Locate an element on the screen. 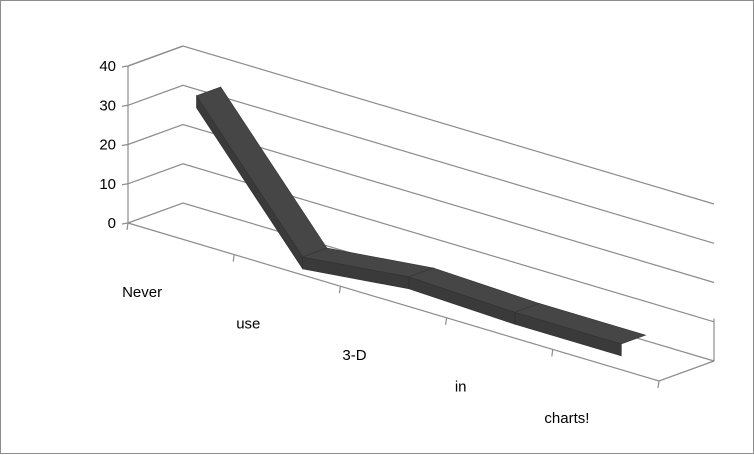 This screenshot has width=754, height=455. y-tick-label: 0 is located at coordinates (112, 223).